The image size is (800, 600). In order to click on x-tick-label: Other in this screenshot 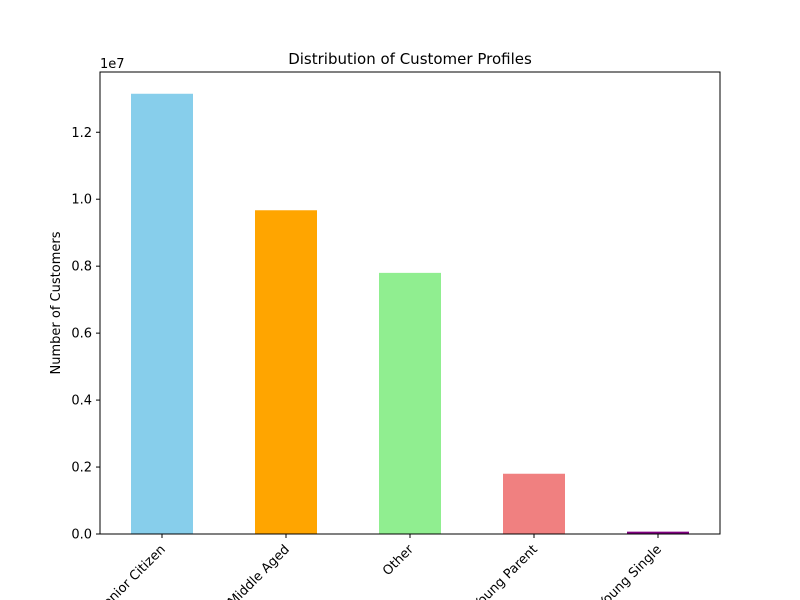, I will do `click(398, 560)`.